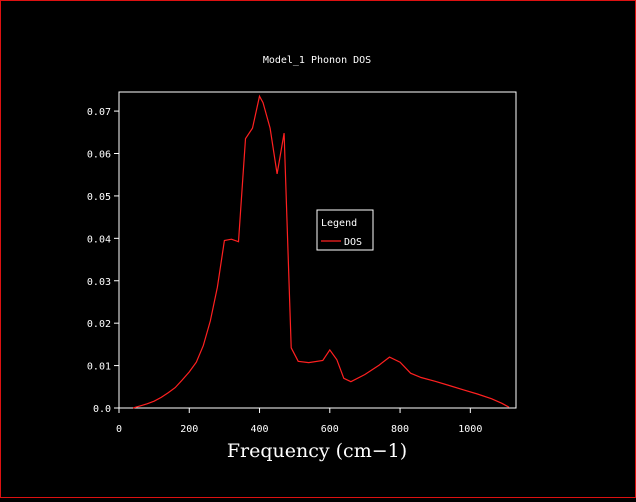  I want to click on x-tick-label: 200, so click(189, 429).